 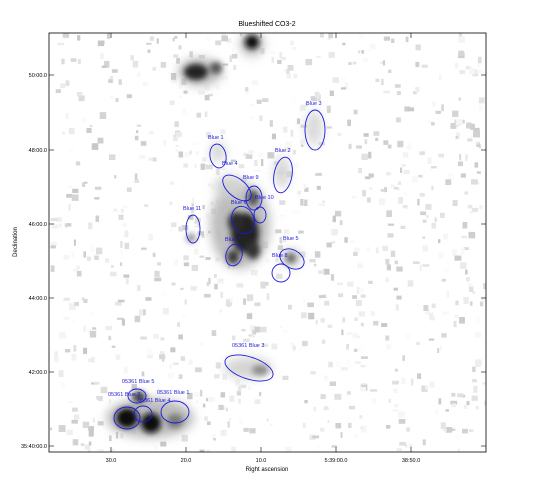 I want to click on region-label-blue-10: Blue 10, so click(x=264, y=198).